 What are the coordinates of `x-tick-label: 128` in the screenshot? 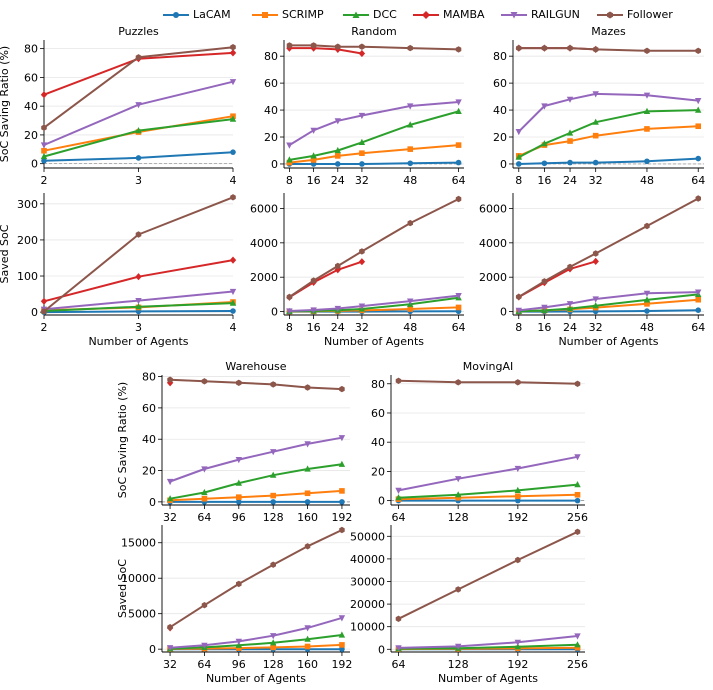 It's located at (458, 517).